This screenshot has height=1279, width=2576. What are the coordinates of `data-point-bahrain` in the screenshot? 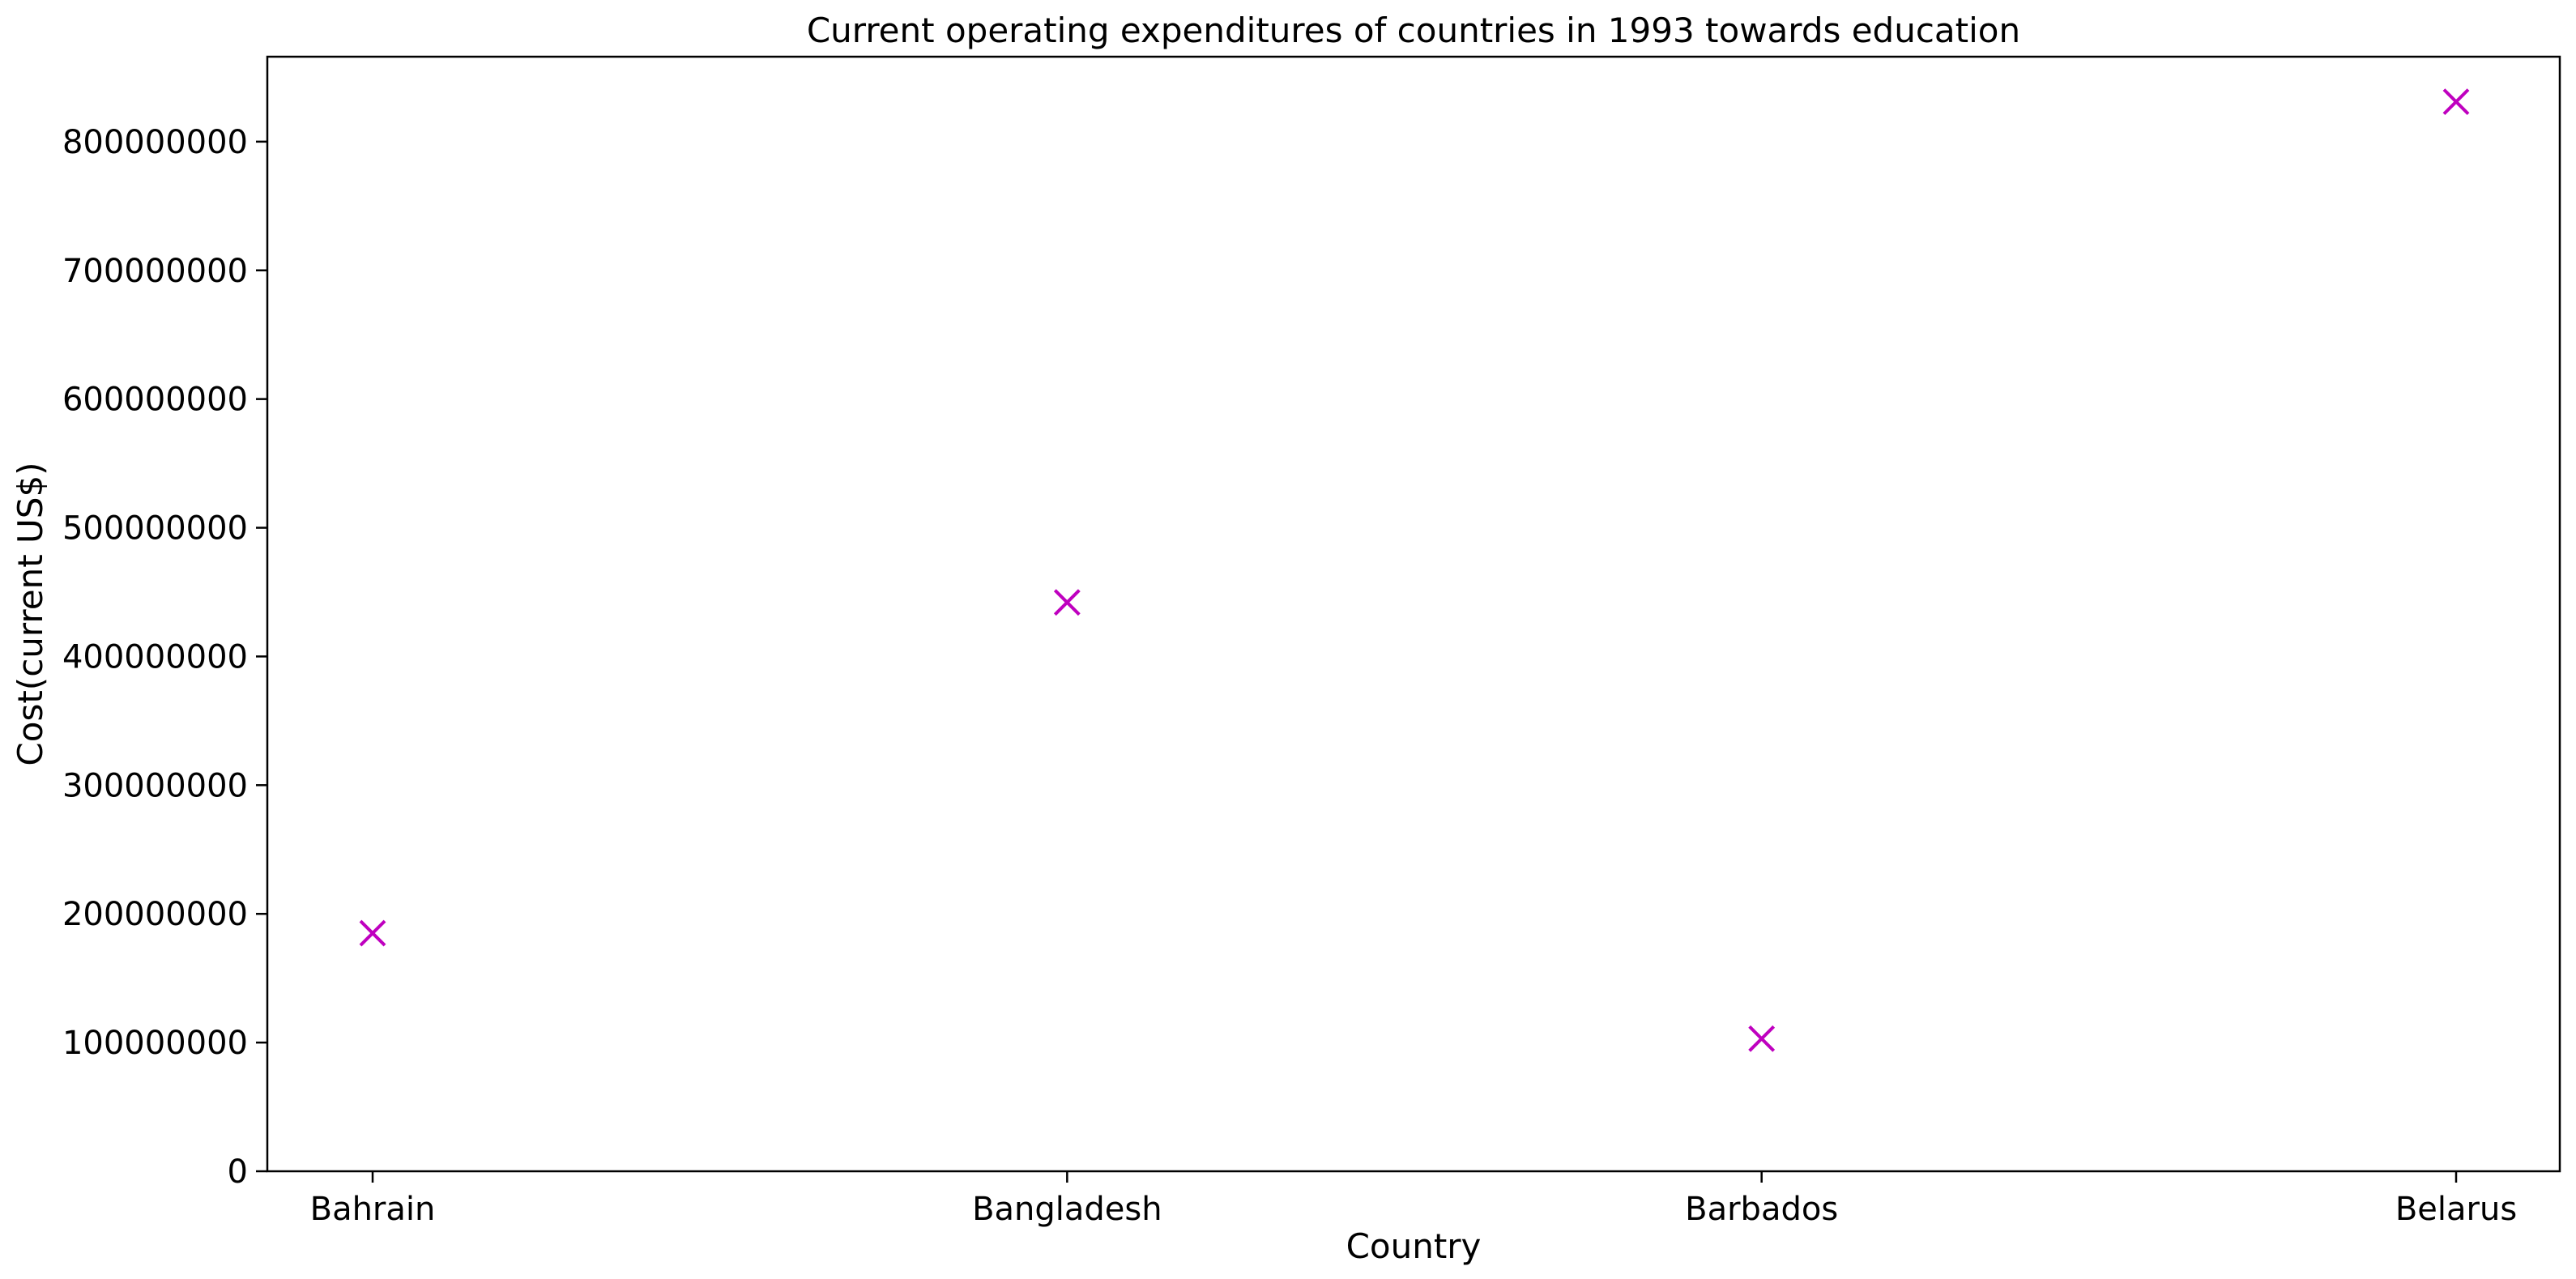 It's located at (372, 933).